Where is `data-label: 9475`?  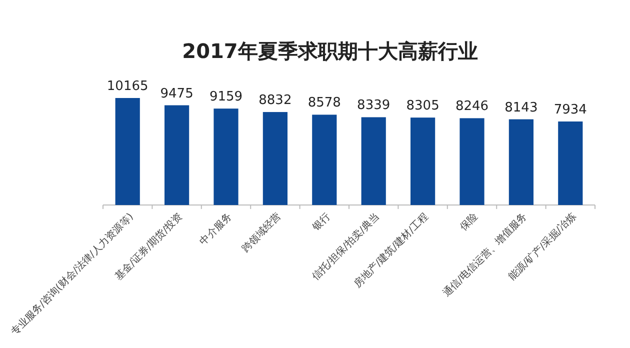
data-label: 9475 is located at coordinates (177, 94).